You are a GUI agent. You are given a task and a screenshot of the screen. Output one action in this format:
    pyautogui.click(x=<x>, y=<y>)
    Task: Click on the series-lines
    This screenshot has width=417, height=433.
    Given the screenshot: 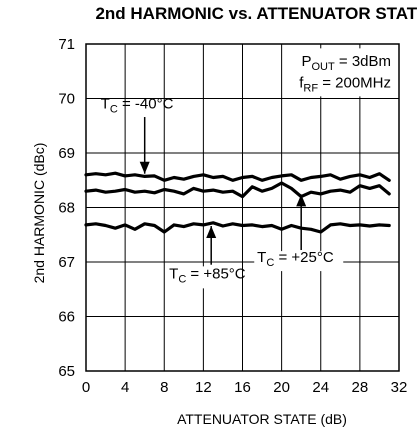 What is the action you would take?
    pyautogui.click(x=237, y=202)
    